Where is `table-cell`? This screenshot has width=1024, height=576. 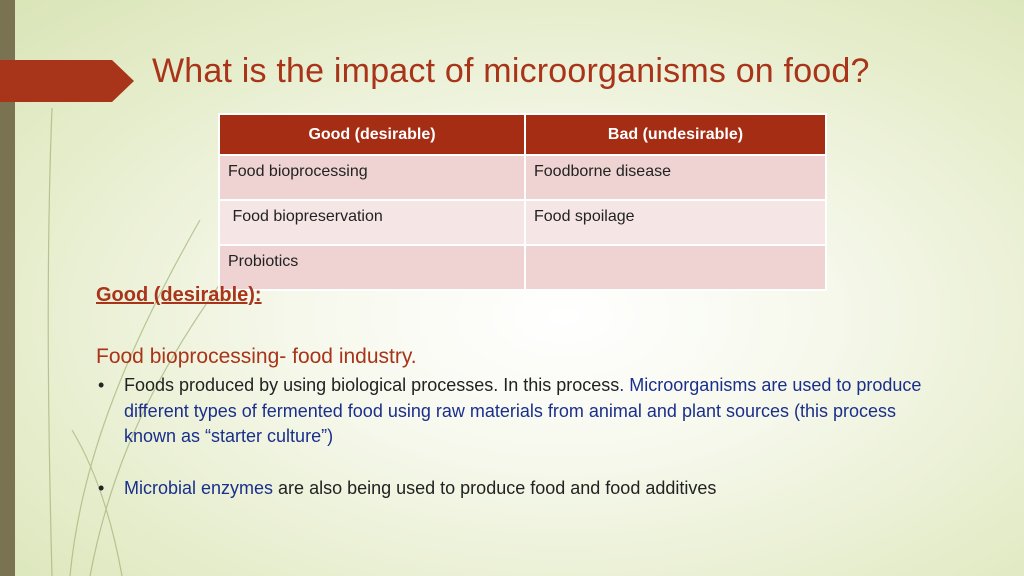
table-cell is located at coordinates (675, 267).